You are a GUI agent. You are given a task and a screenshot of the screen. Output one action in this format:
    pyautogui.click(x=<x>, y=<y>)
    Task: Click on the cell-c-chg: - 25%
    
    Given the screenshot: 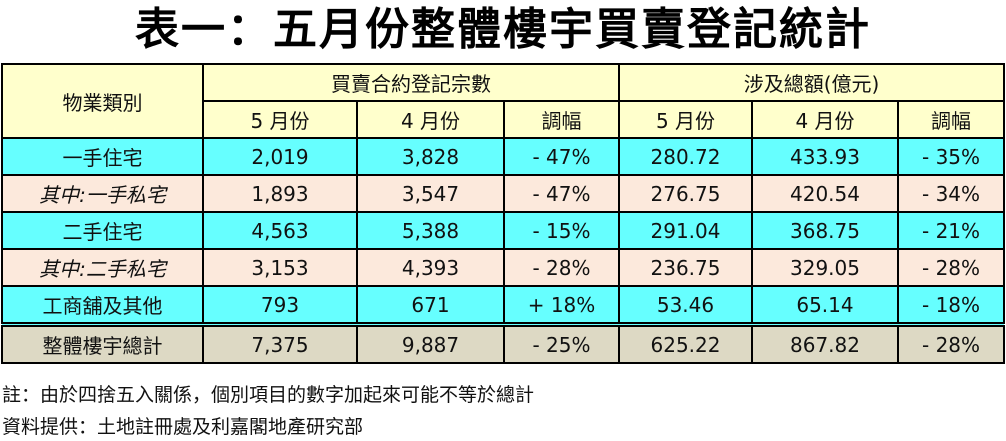 What is the action you would take?
    pyautogui.click(x=561, y=343)
    